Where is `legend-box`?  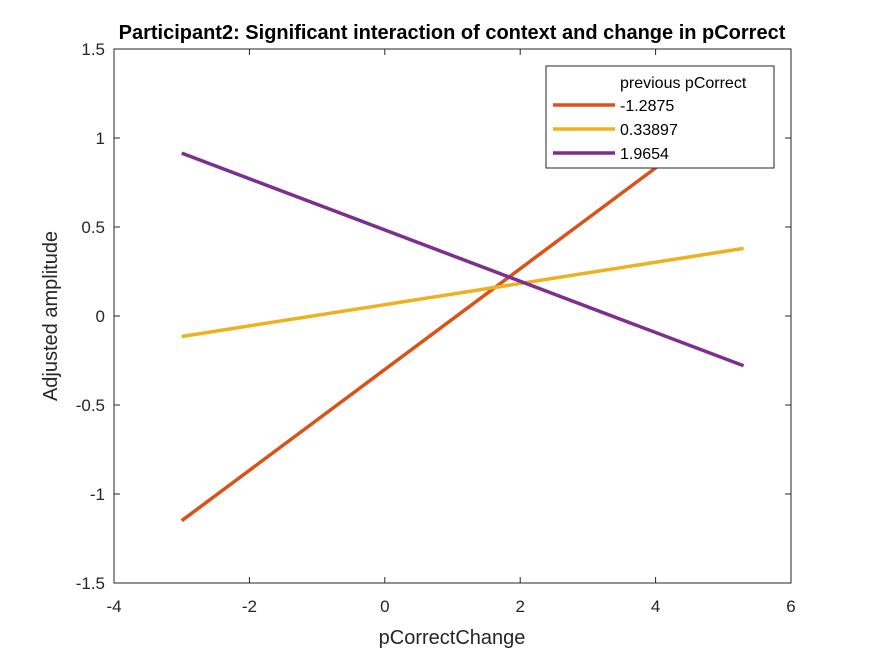
legend-box is located at coordinates (660, 117).